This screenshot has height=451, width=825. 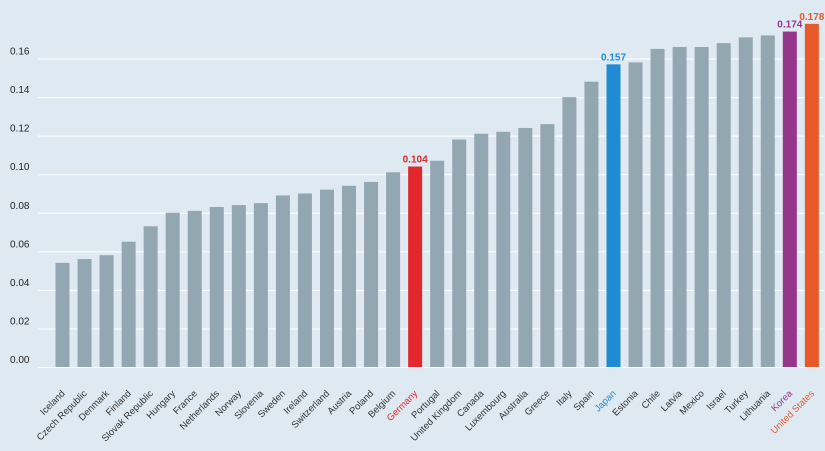 What do you see at coordinates (20, 52) in the screenshot?
I see `y-tick-label: 0.16` at bounding box center [20, 52].